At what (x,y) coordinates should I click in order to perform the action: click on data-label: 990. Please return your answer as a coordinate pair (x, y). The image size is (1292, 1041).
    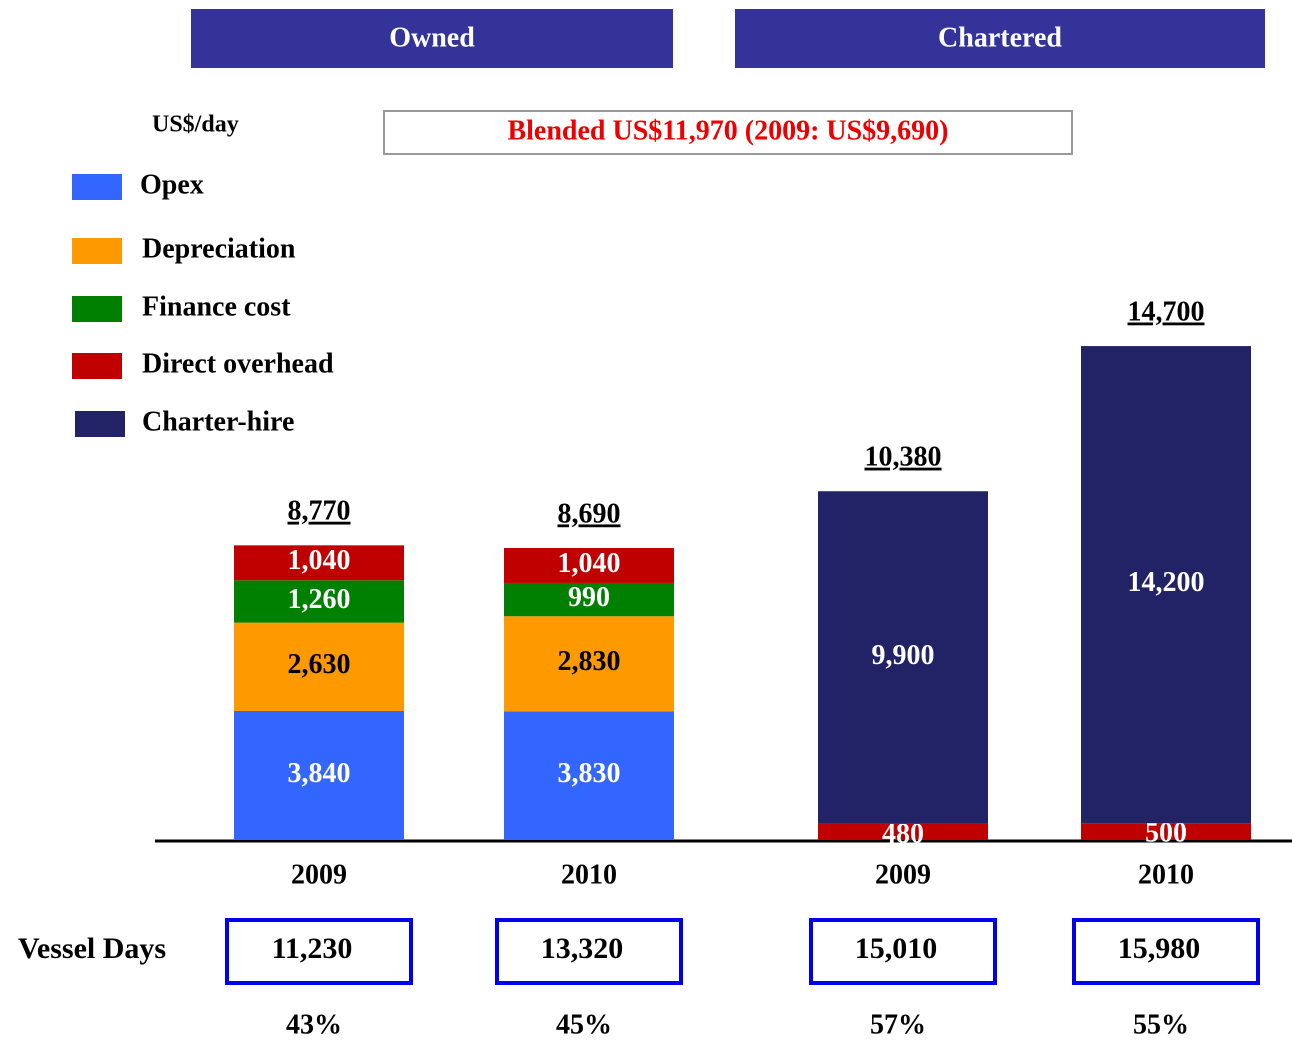
    Looking at the image, I should click on (589, 597).